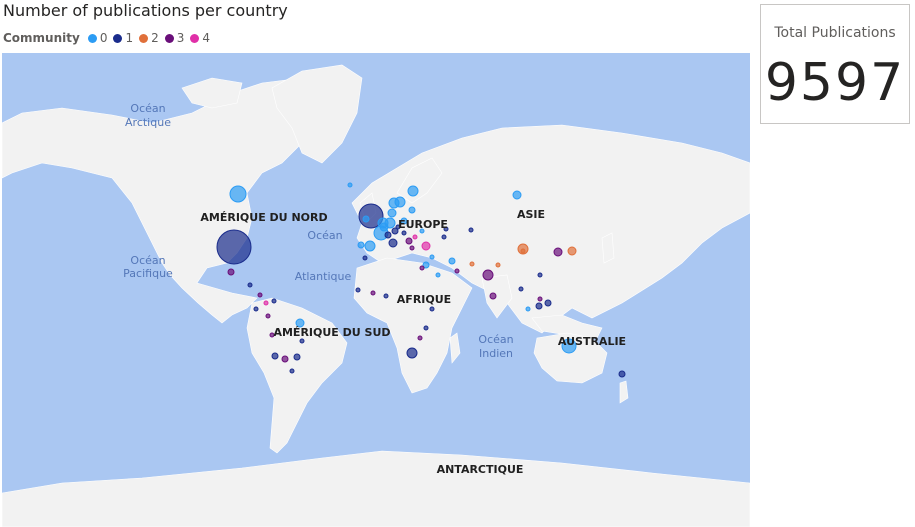 Image resolution: width=915 pixels, height=527 pixels. I want to click on bubble-pakistan, so click(472, 264).